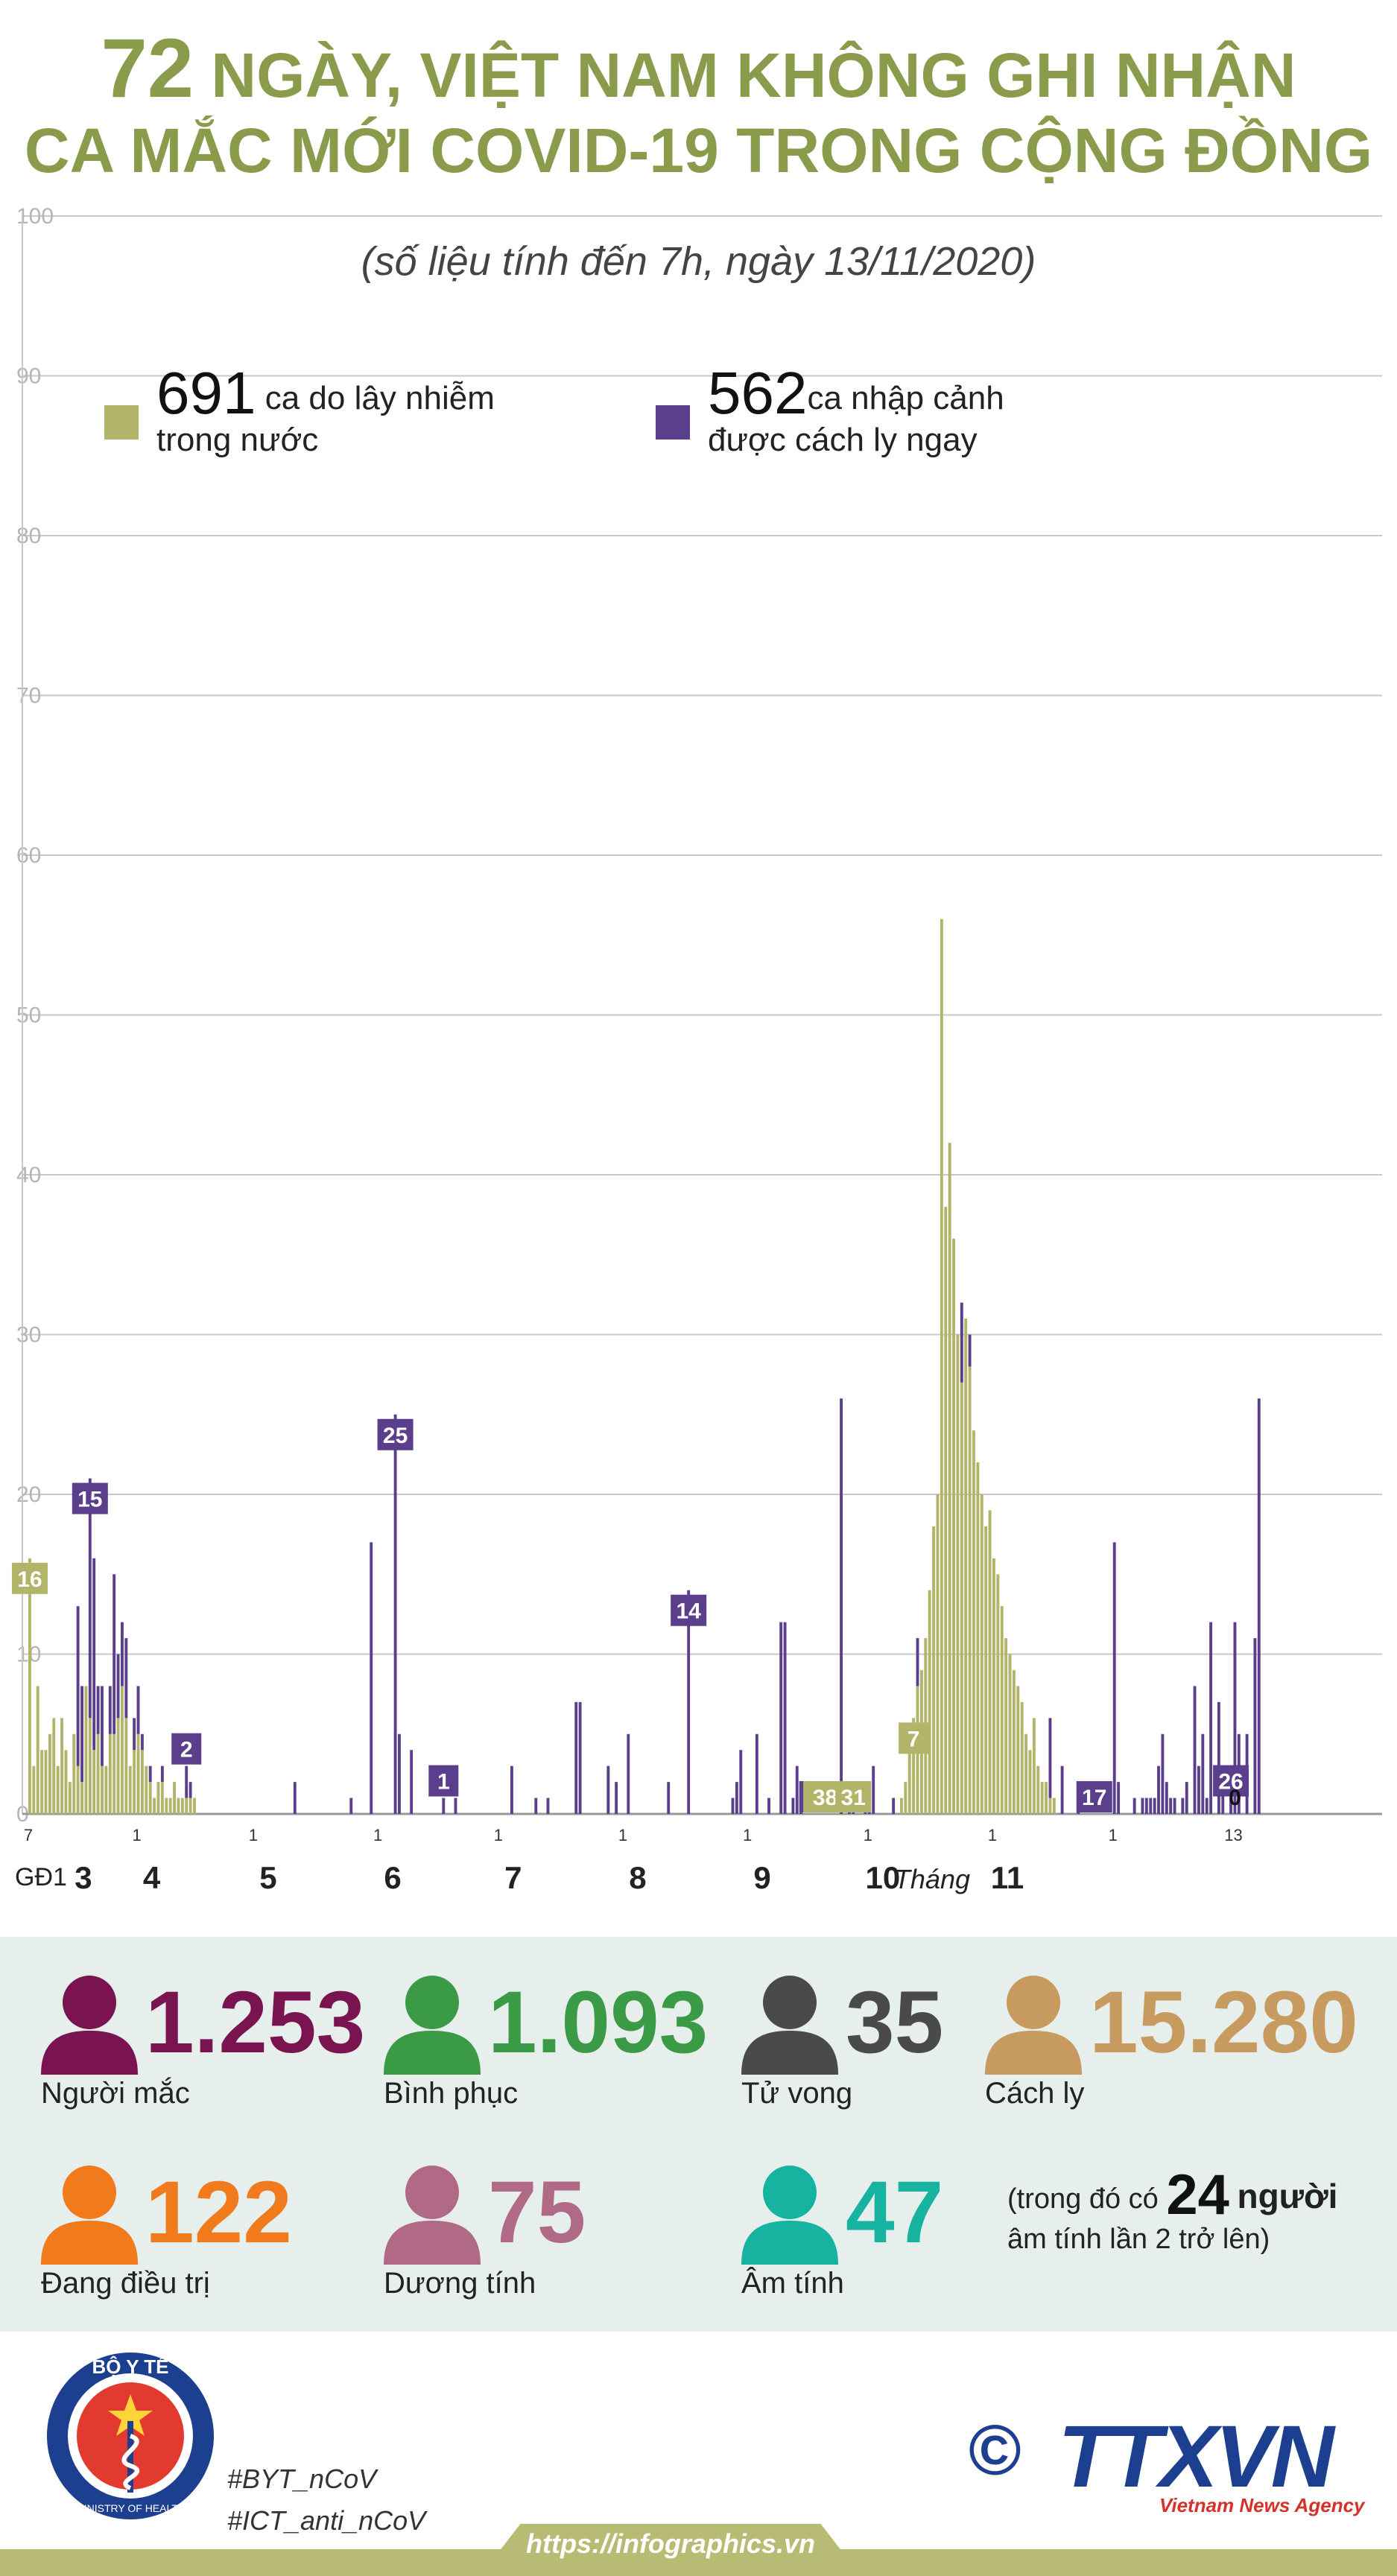 The height and width of the screenshot is (2576, 1397). I want to click on y-tick-label: 60, so click(28, 856).